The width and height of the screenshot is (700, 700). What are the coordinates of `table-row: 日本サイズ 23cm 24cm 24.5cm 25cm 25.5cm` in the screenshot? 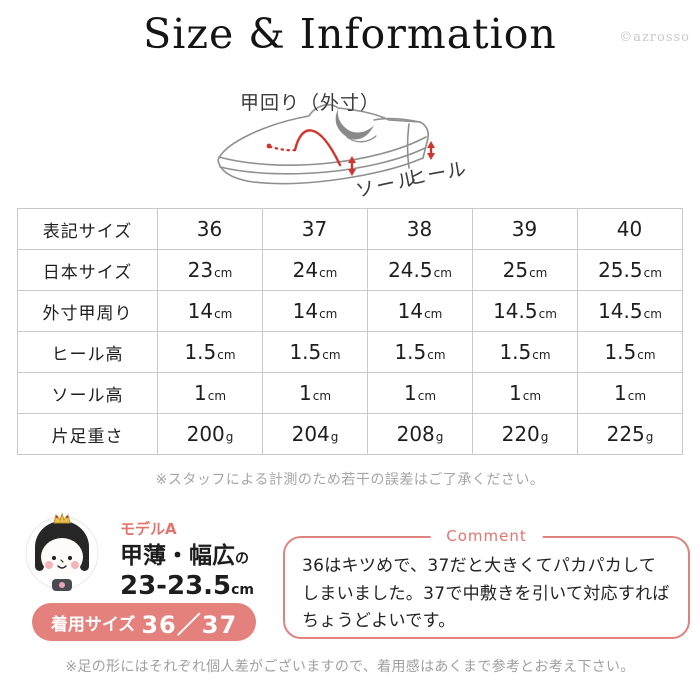 It's located at (350, 270).